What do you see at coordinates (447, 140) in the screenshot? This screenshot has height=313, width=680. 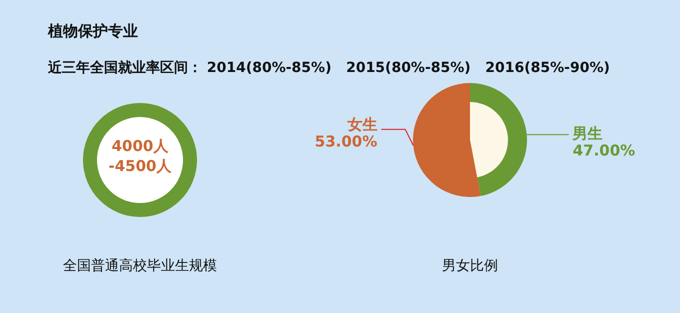 I see `pie-slice` at bounding box center [447, 140].